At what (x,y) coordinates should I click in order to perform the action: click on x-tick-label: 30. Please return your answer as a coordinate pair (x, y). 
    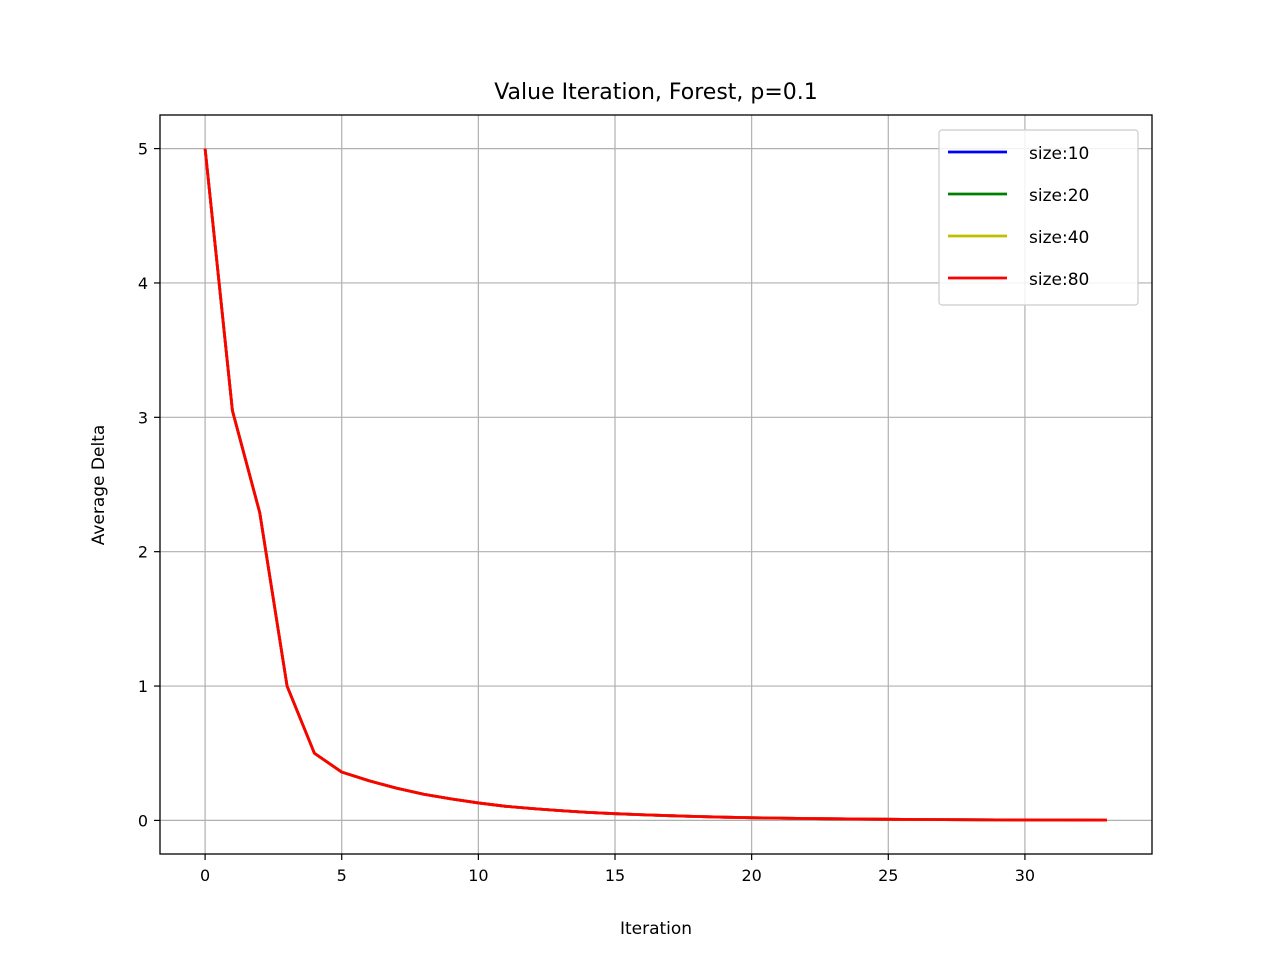
    Looking at the image, I should click on (1025, 875).